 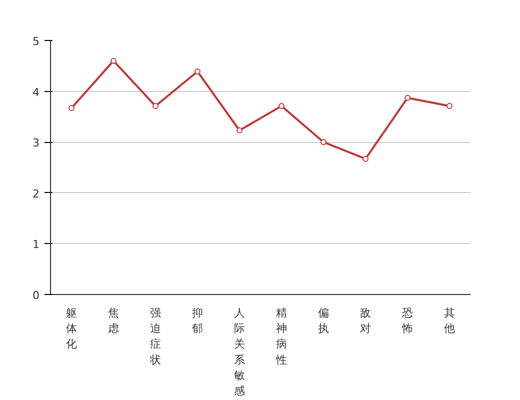 I want to click on y-tick-label: 3, so click(x=36, y=143).